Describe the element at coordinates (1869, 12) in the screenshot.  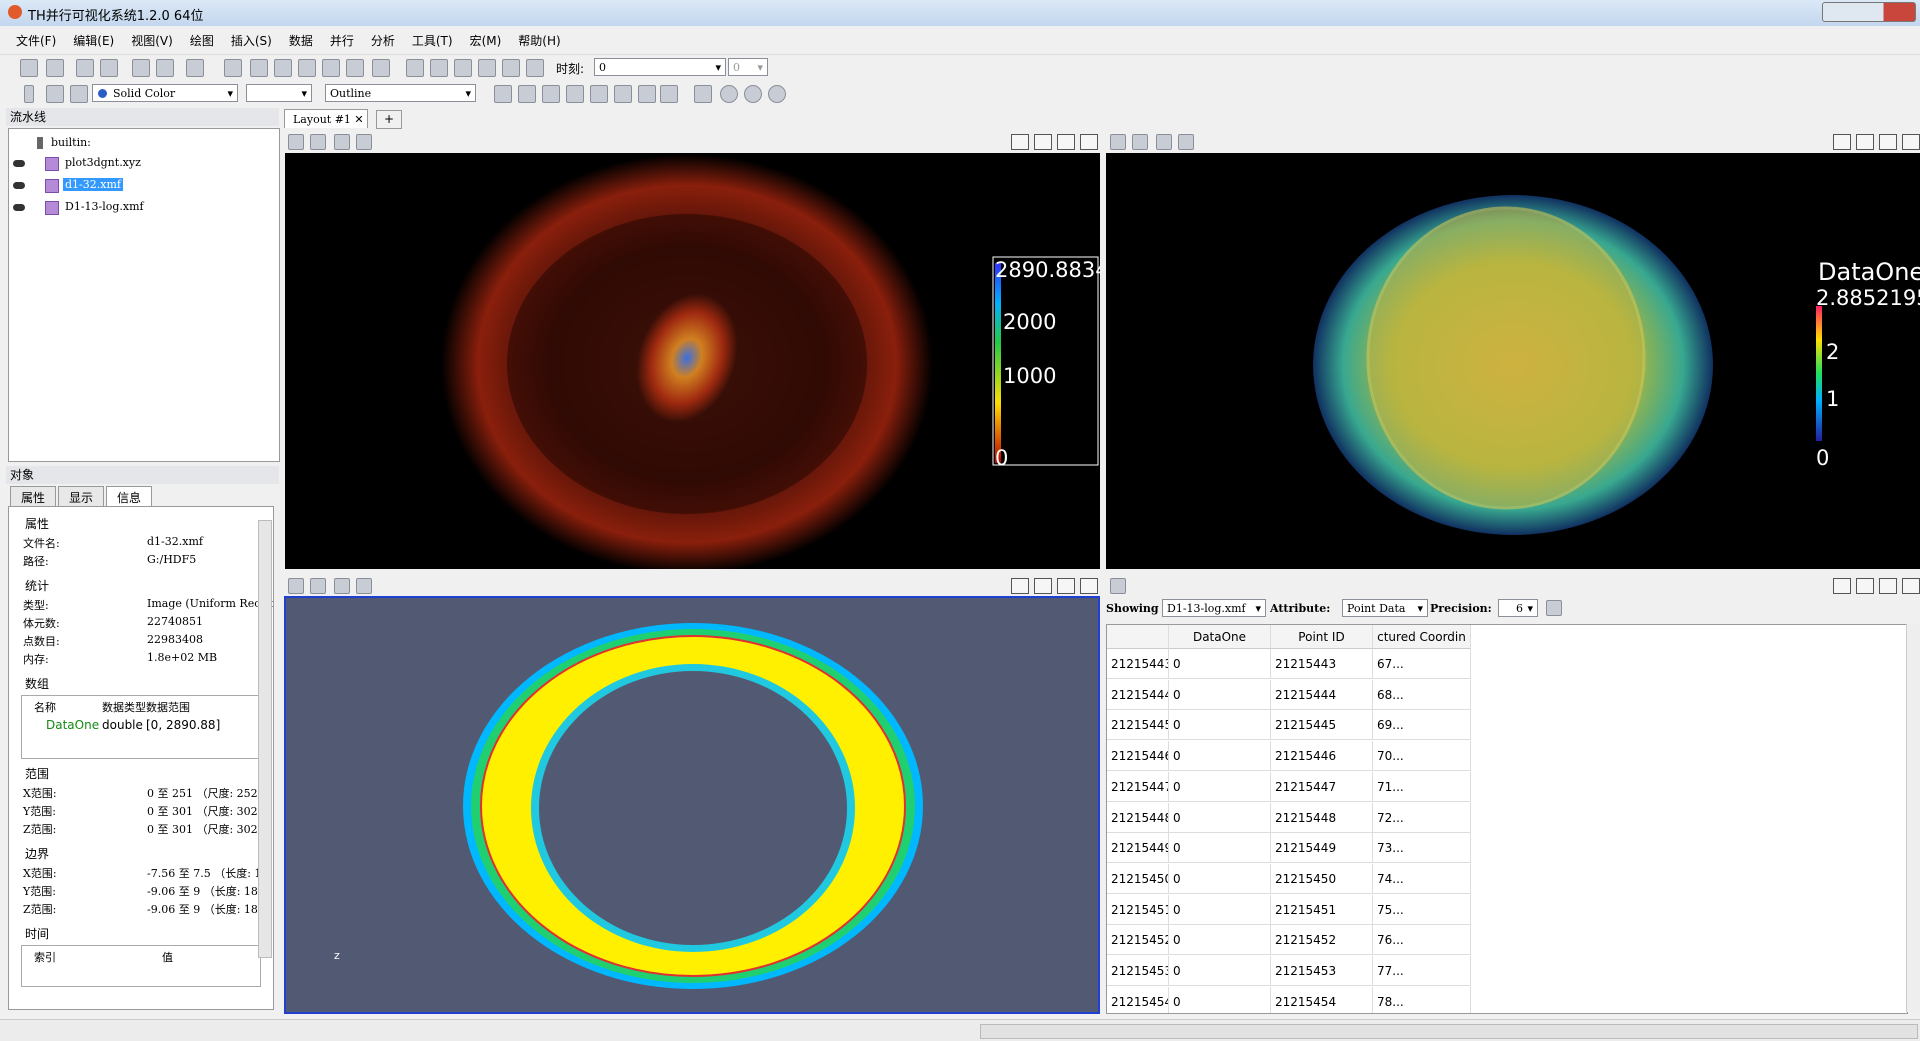
I see `window-controls` at that location.